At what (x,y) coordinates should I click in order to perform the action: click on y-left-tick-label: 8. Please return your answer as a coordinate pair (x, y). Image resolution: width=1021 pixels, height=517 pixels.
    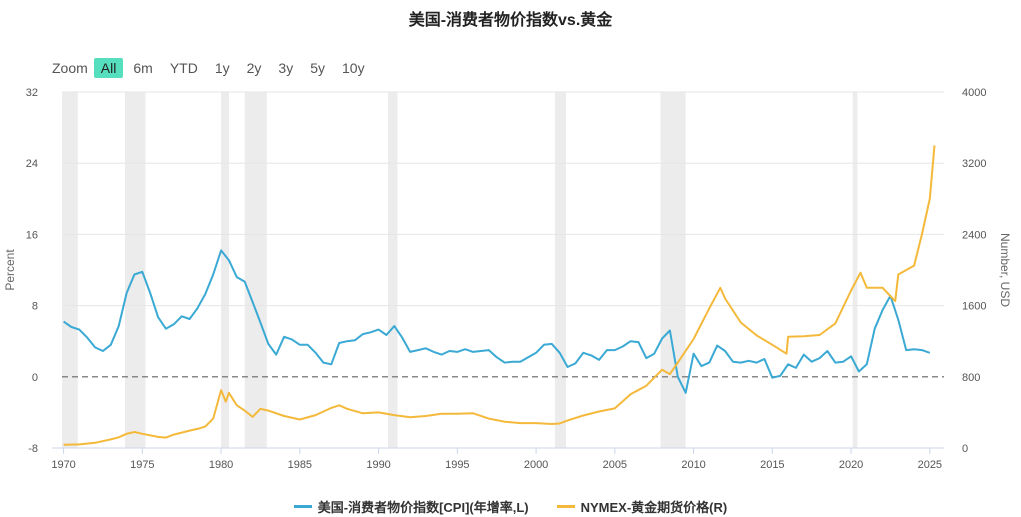
    Looking at the image, I should click on (35, 307).